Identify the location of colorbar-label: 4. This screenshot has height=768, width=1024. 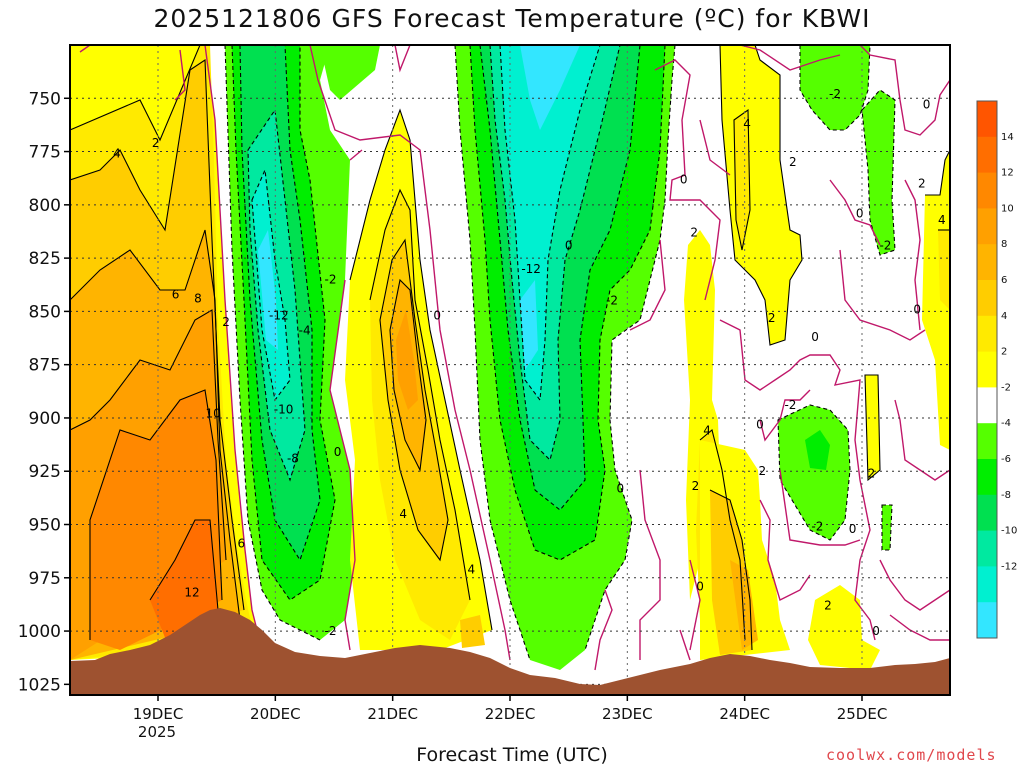
(1004, 316).